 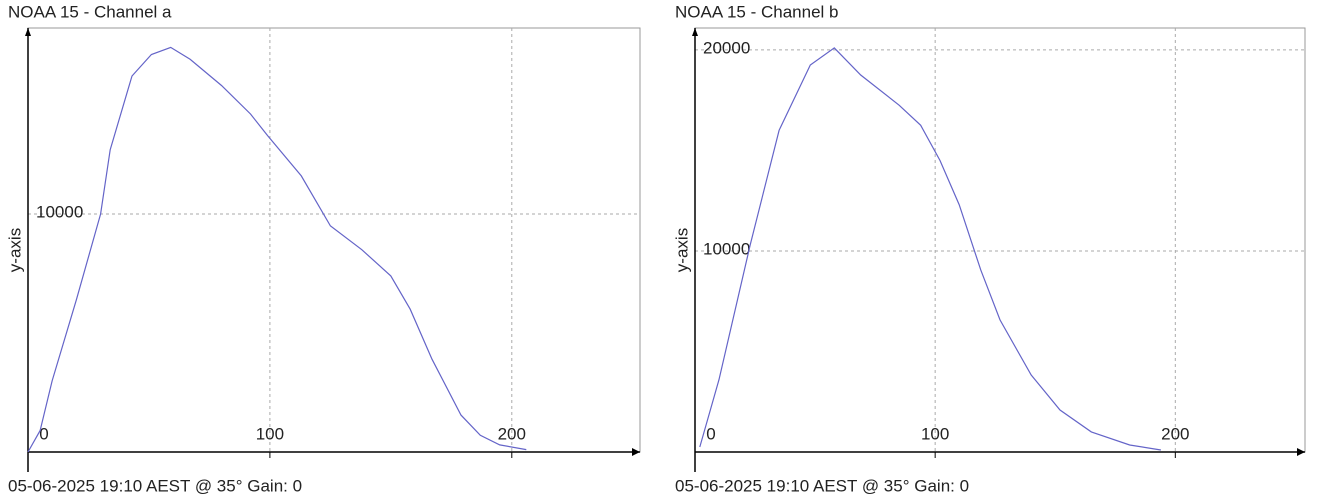 I want to click on chart-title: NOAA 15 - Channel a, so click(x=90, y=11).